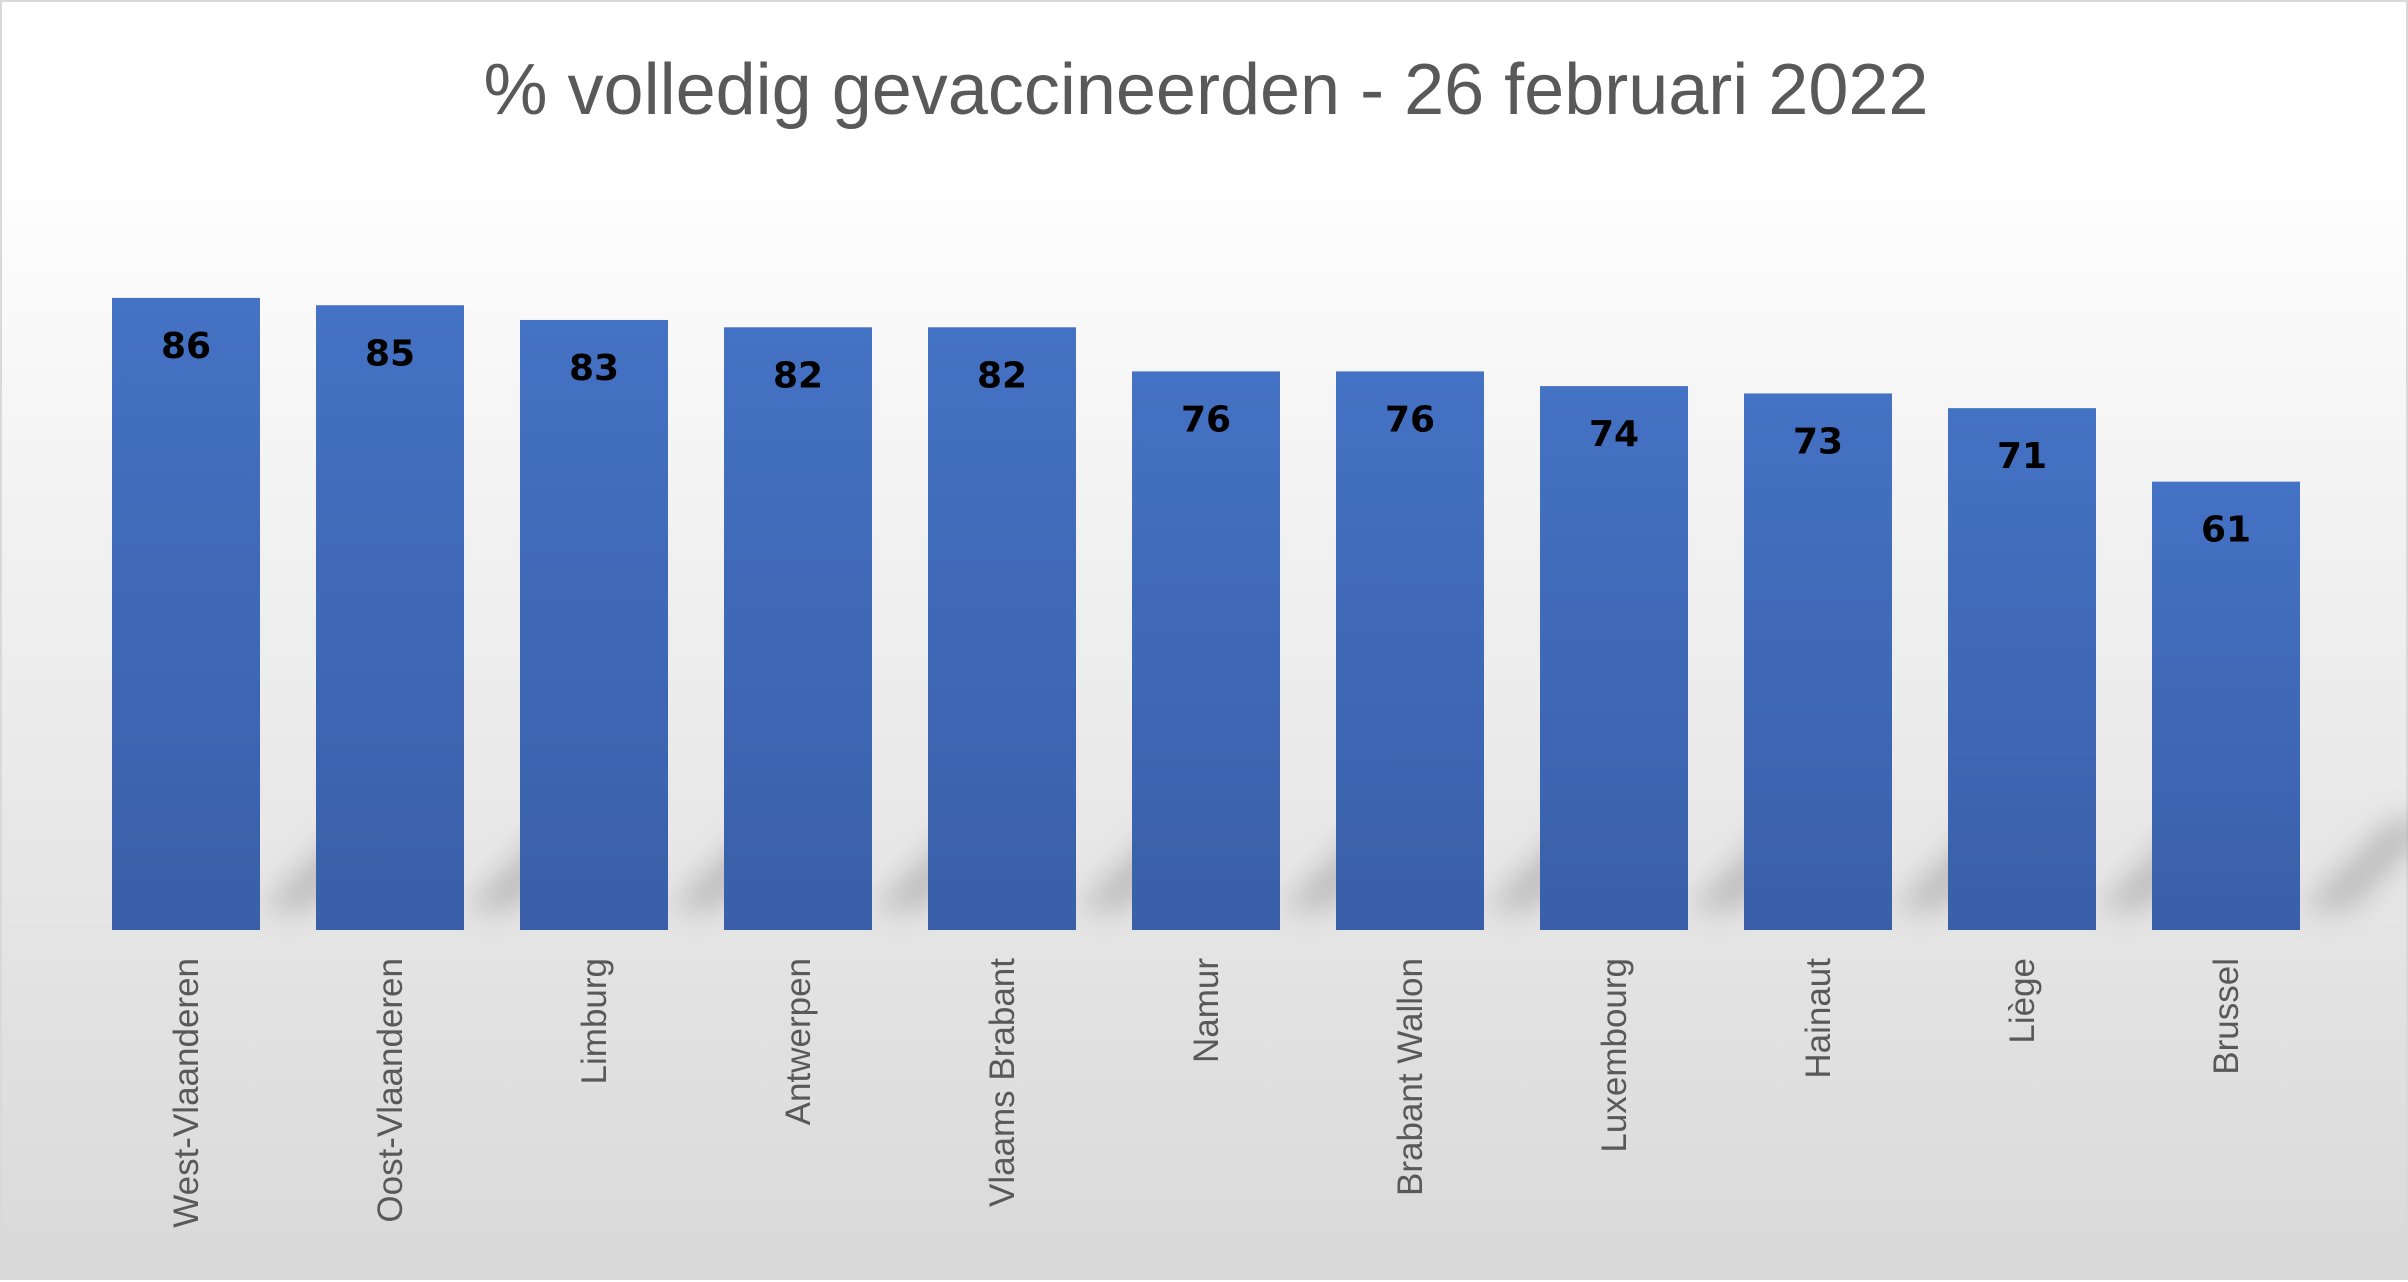  Describe the element at coordinates (594, 1021) in the screenshot. I see `category-label: Limburg` at that location.